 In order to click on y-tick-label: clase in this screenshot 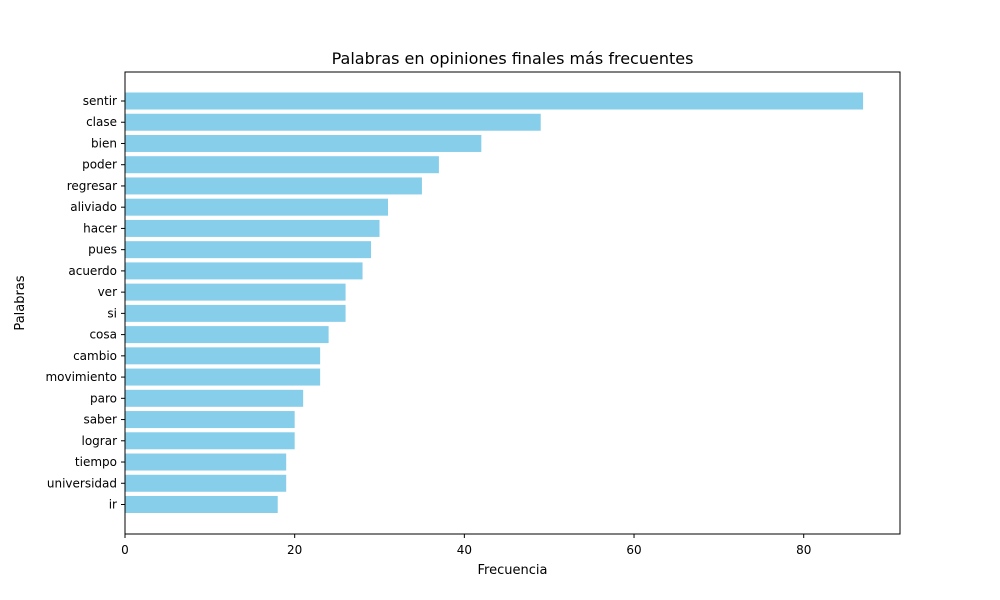, I will do `click(101, 122)`.